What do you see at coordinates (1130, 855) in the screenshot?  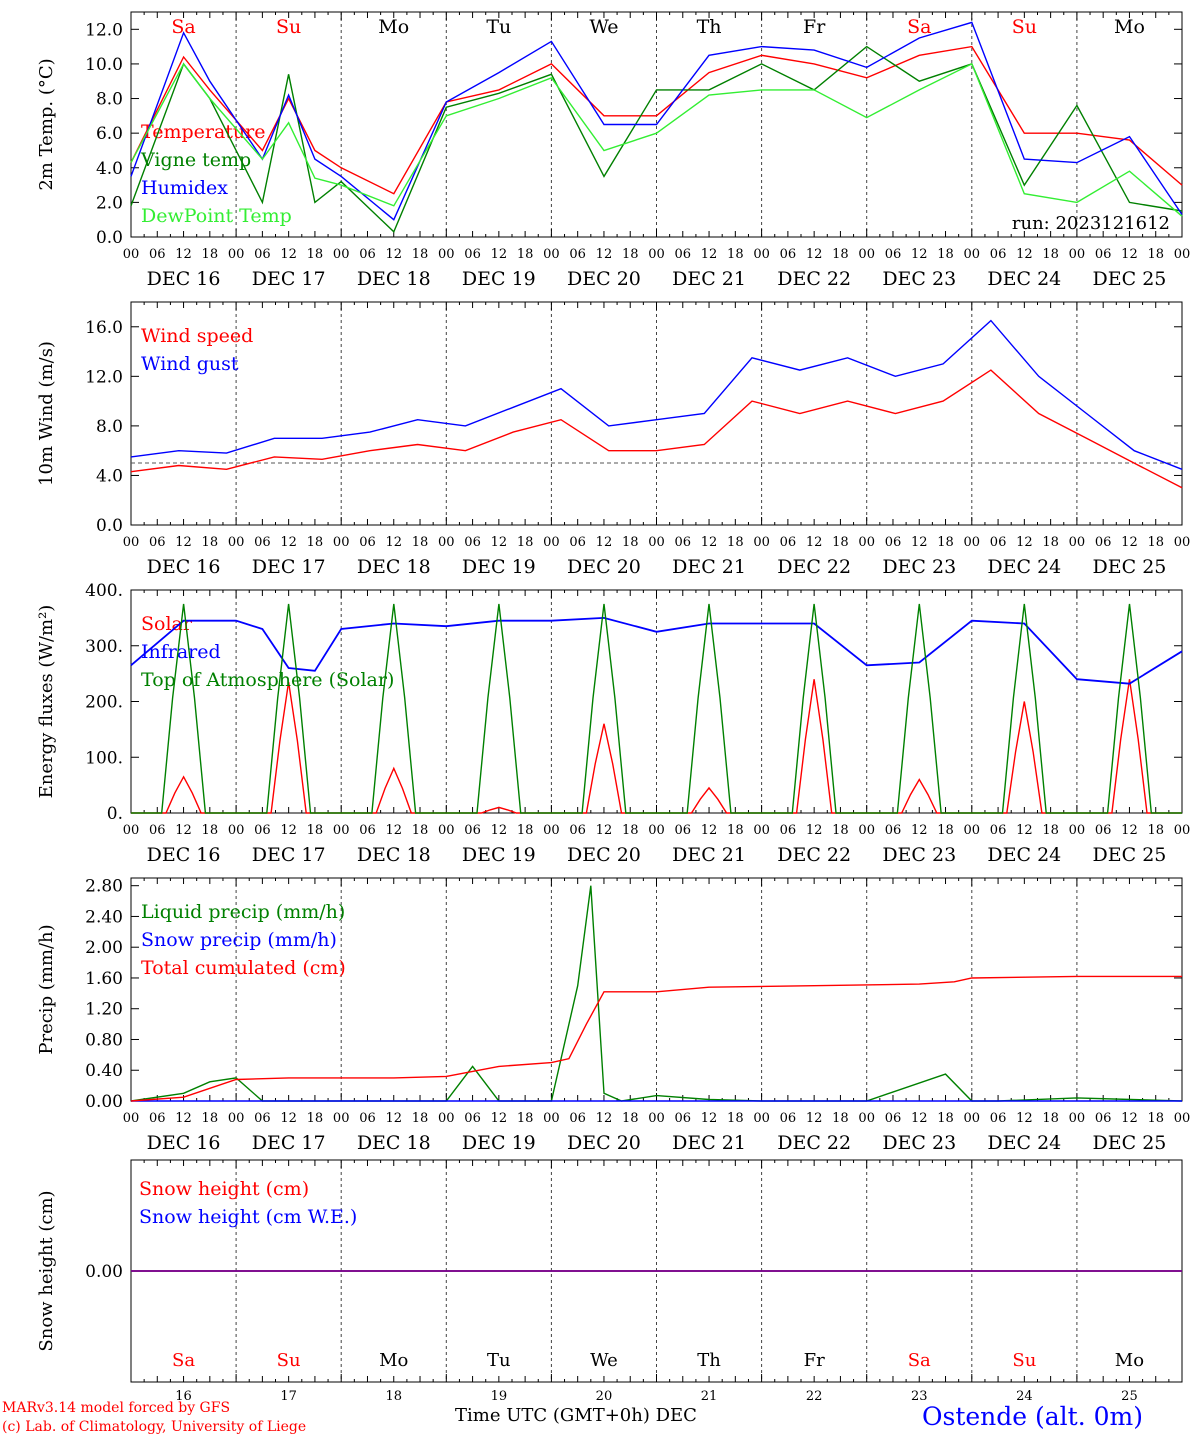 I see `date-label: DEC 25` at bounding box center [1130, 855].